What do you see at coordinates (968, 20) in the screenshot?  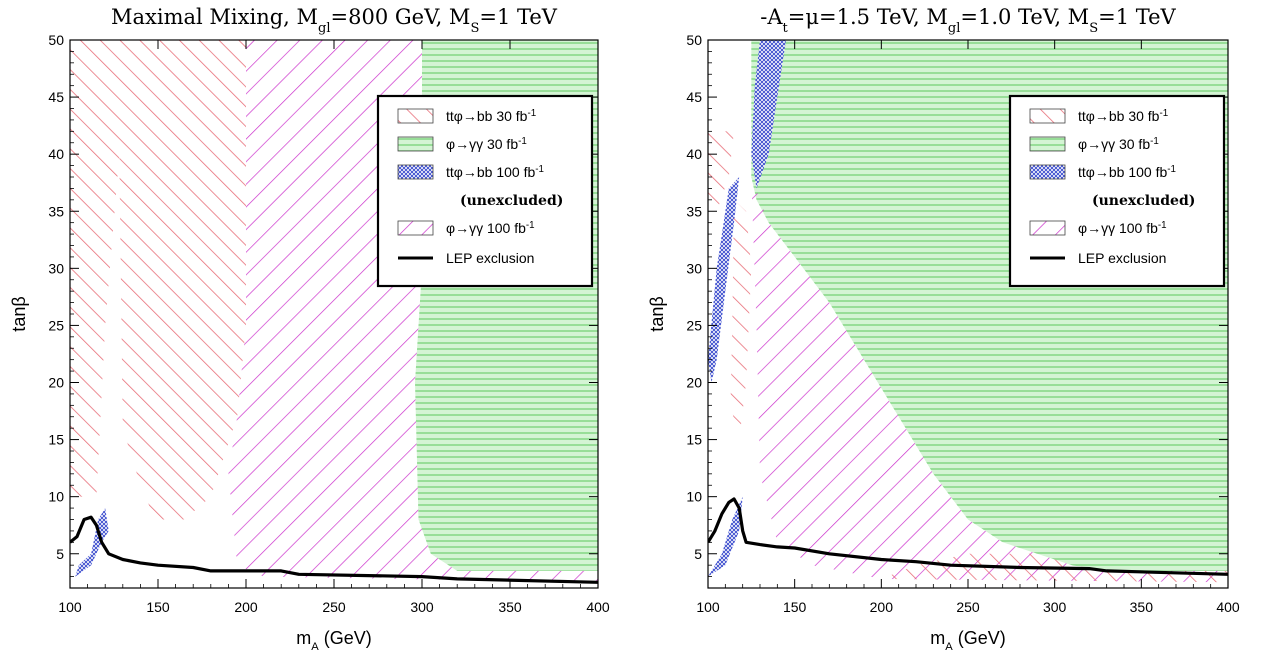 I see `chart-title: -At=μ=1.5 TeV, Mgl=1.0 TeV, MS=1 TeV` at bounding box center [968, 20].